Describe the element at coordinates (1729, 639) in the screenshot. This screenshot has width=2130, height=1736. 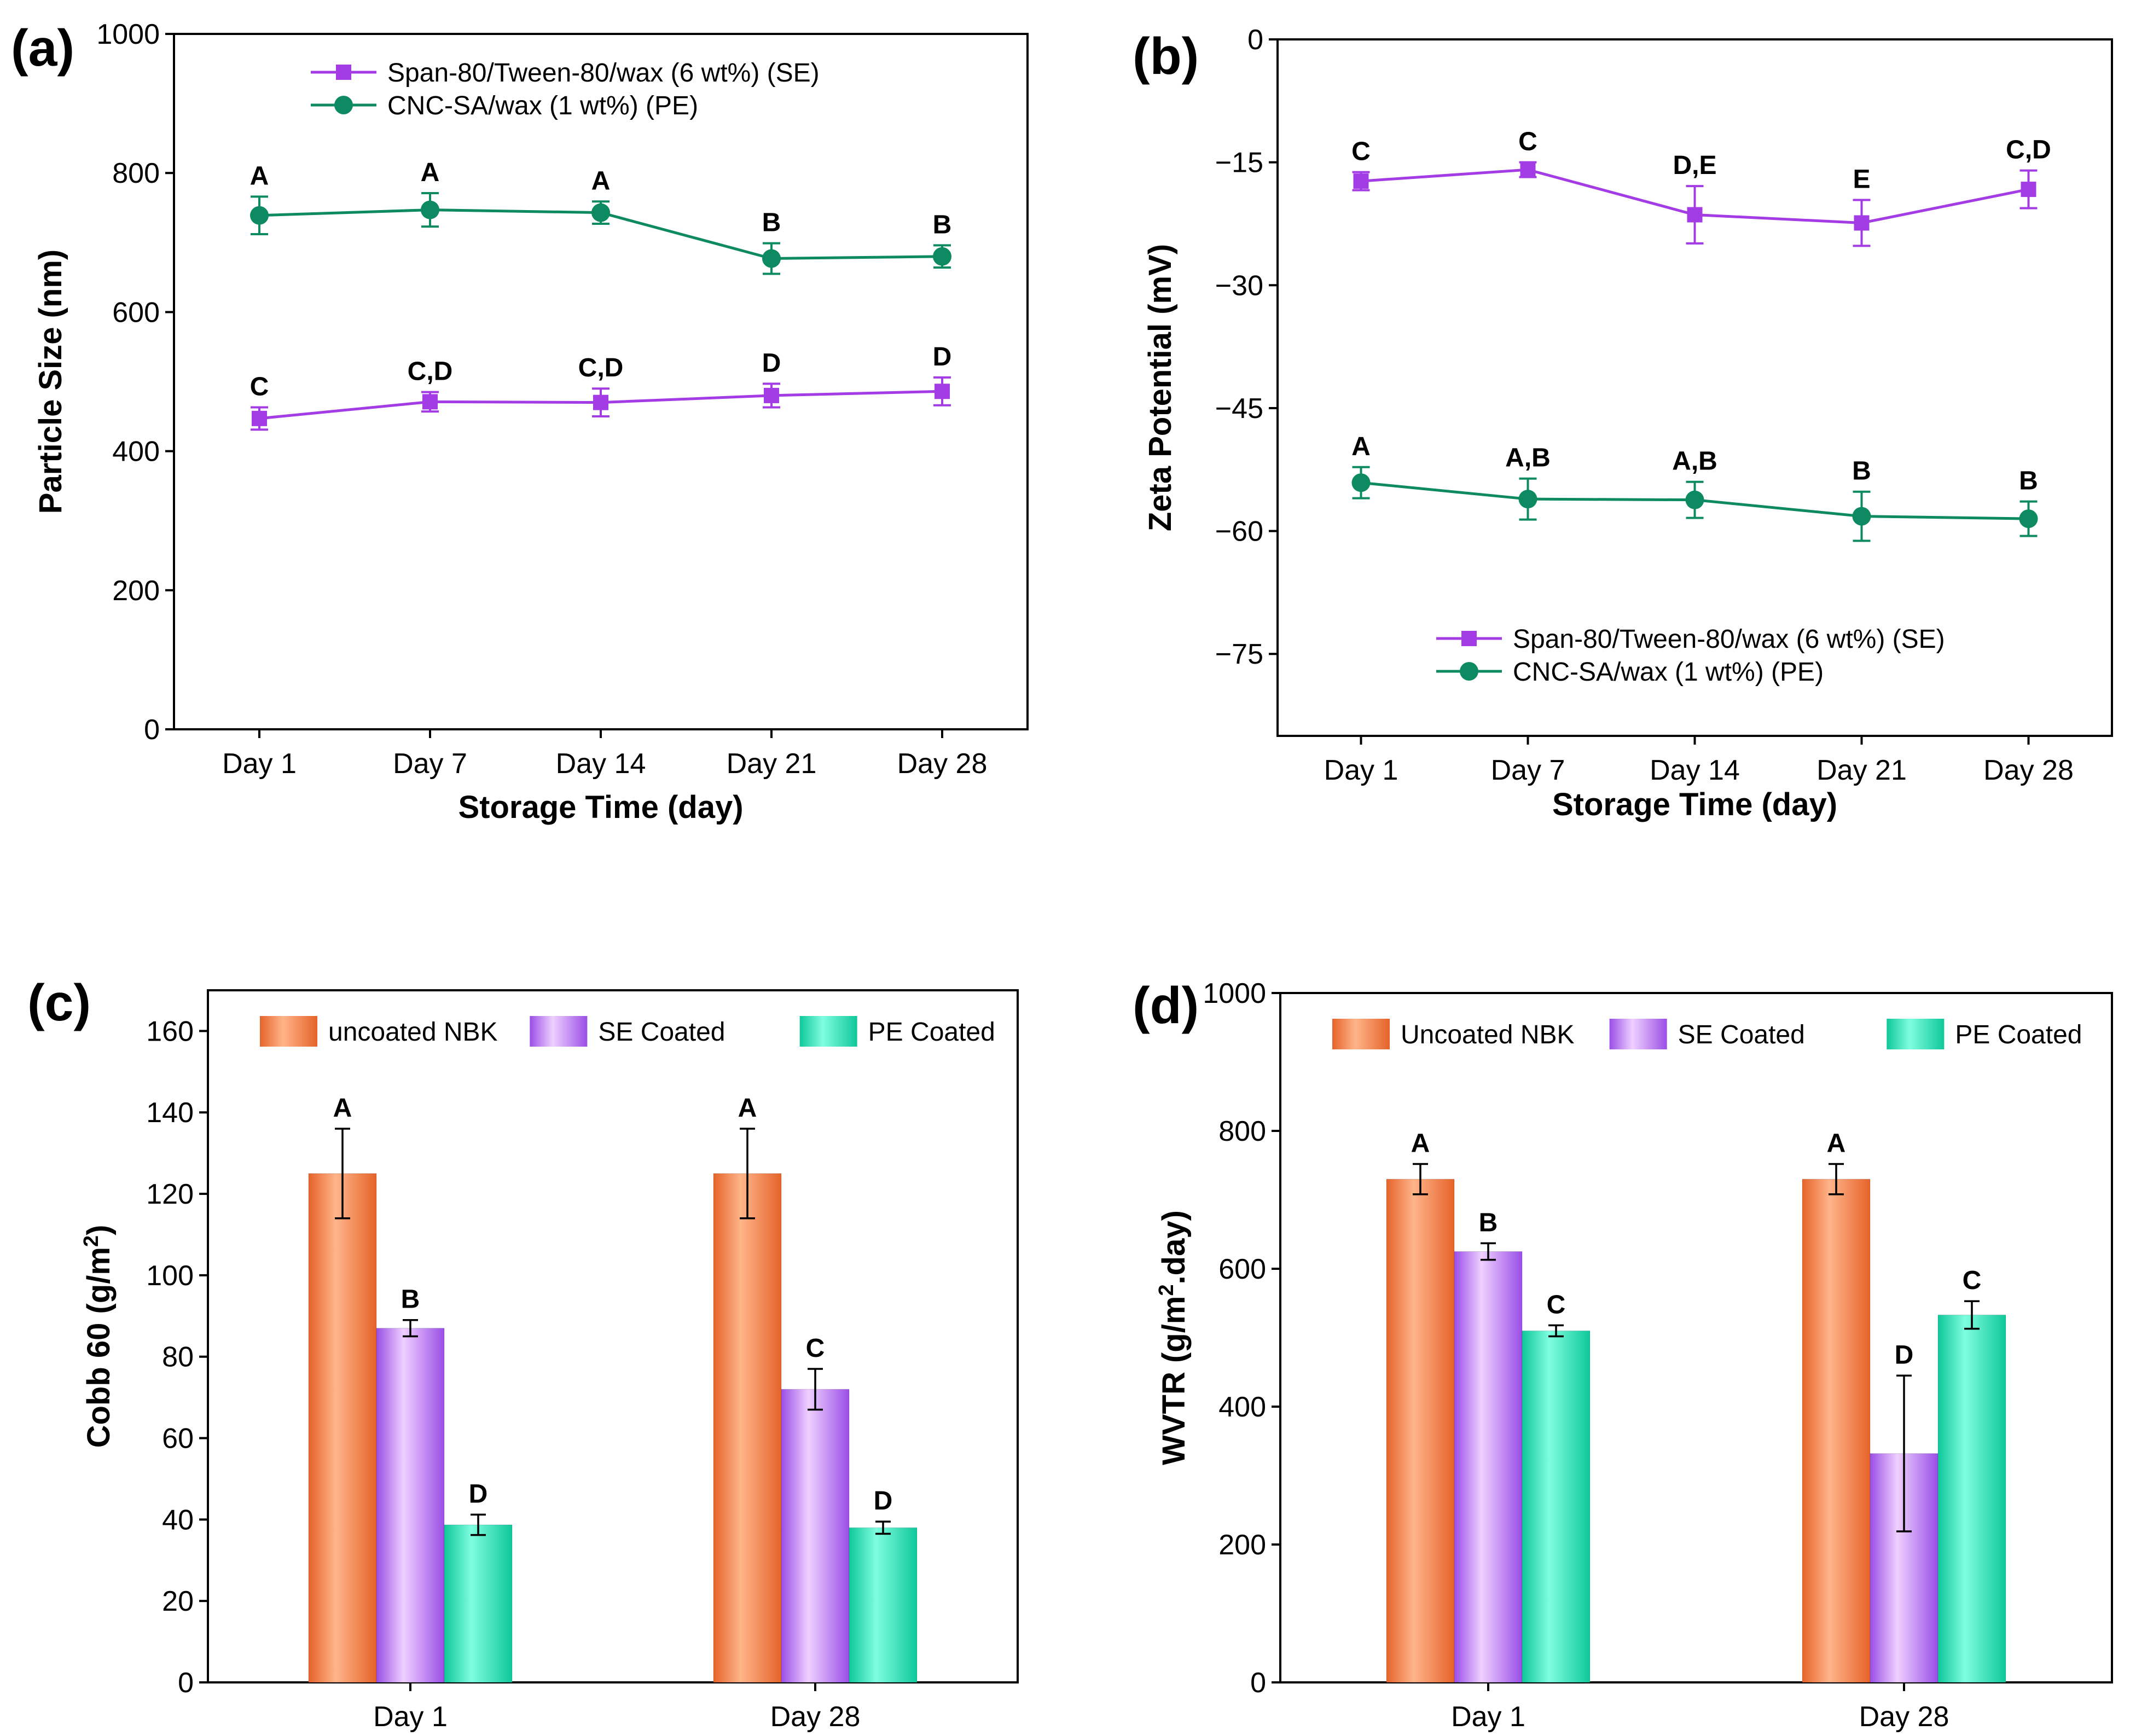
I see `legend-label: Span-80/Tween-80/wax (6 wt%) (SE)` at that location.